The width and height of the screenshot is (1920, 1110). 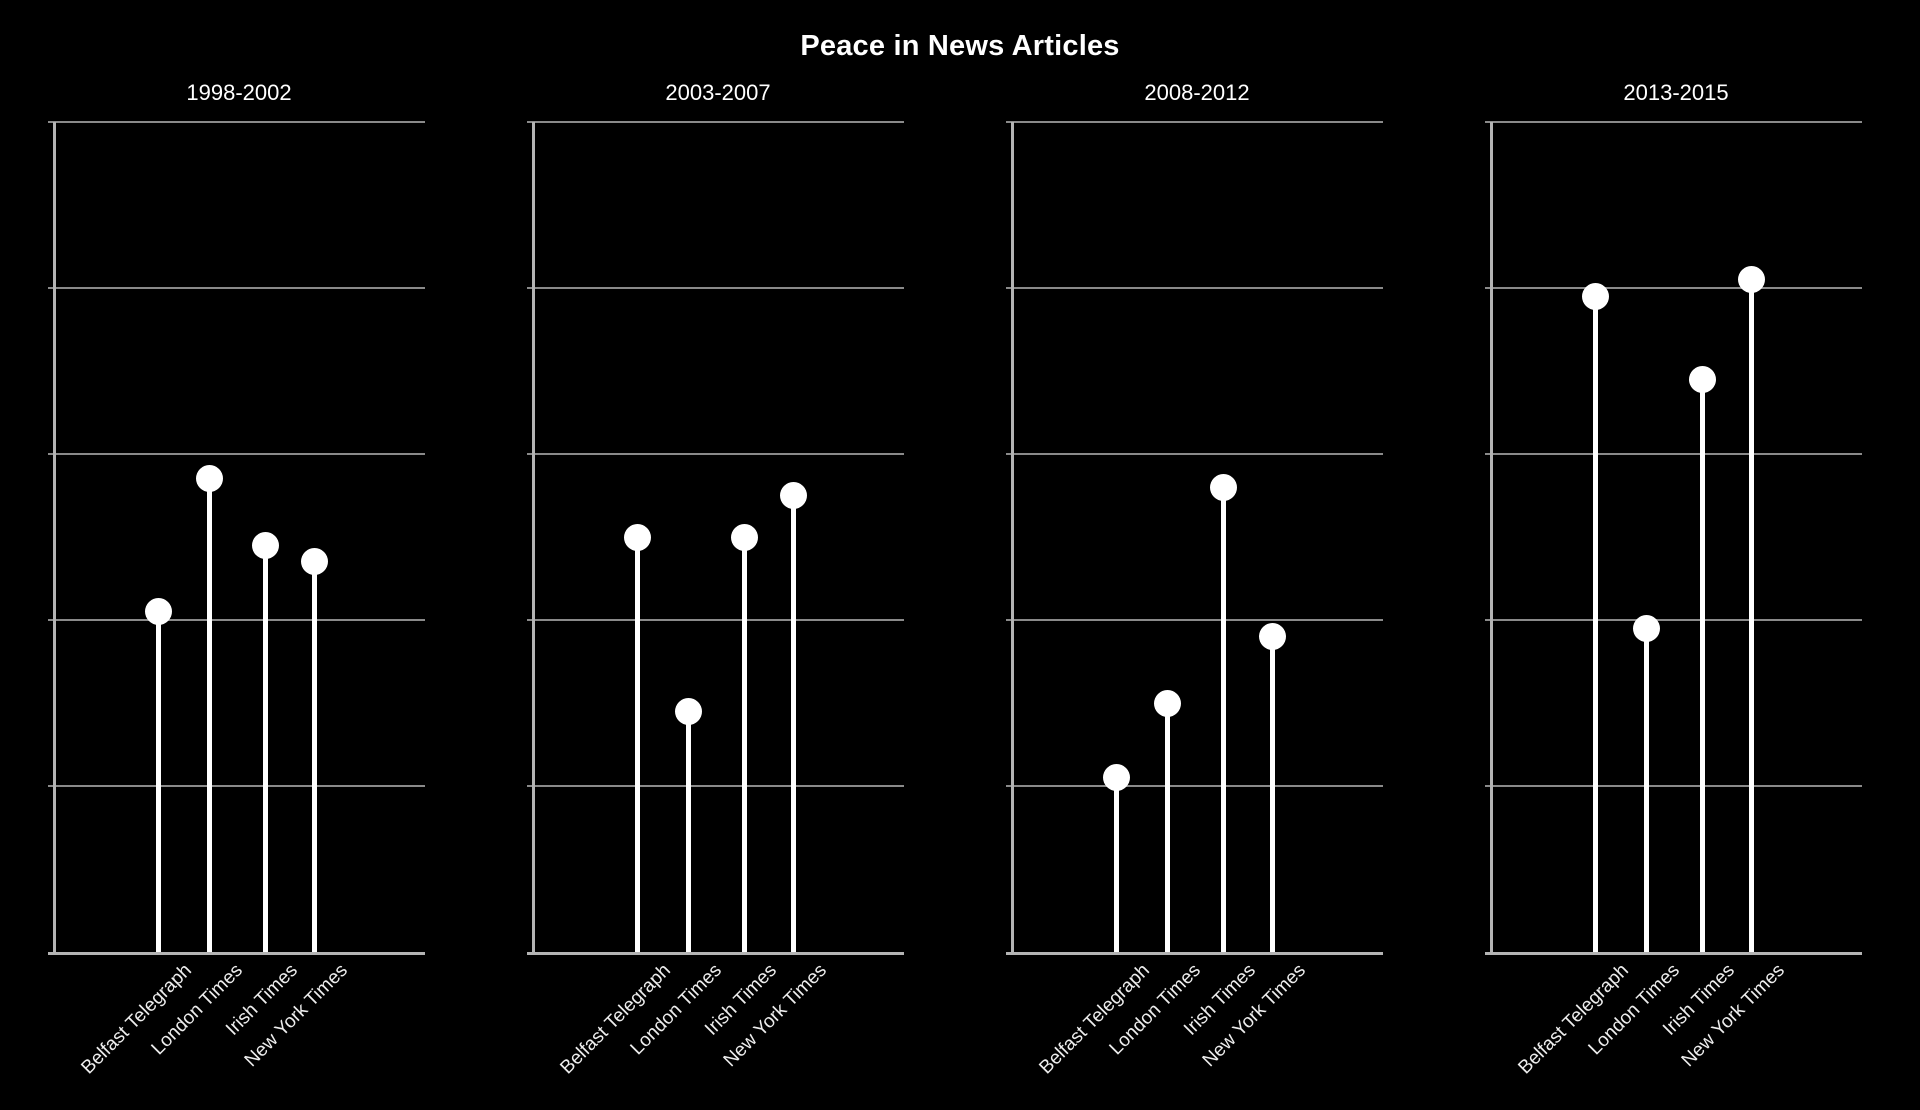 What do you see at coordinates (239, 92) in the screenshot?
I see `facet-title: 1998-2002` at bounding box center [239, 92].